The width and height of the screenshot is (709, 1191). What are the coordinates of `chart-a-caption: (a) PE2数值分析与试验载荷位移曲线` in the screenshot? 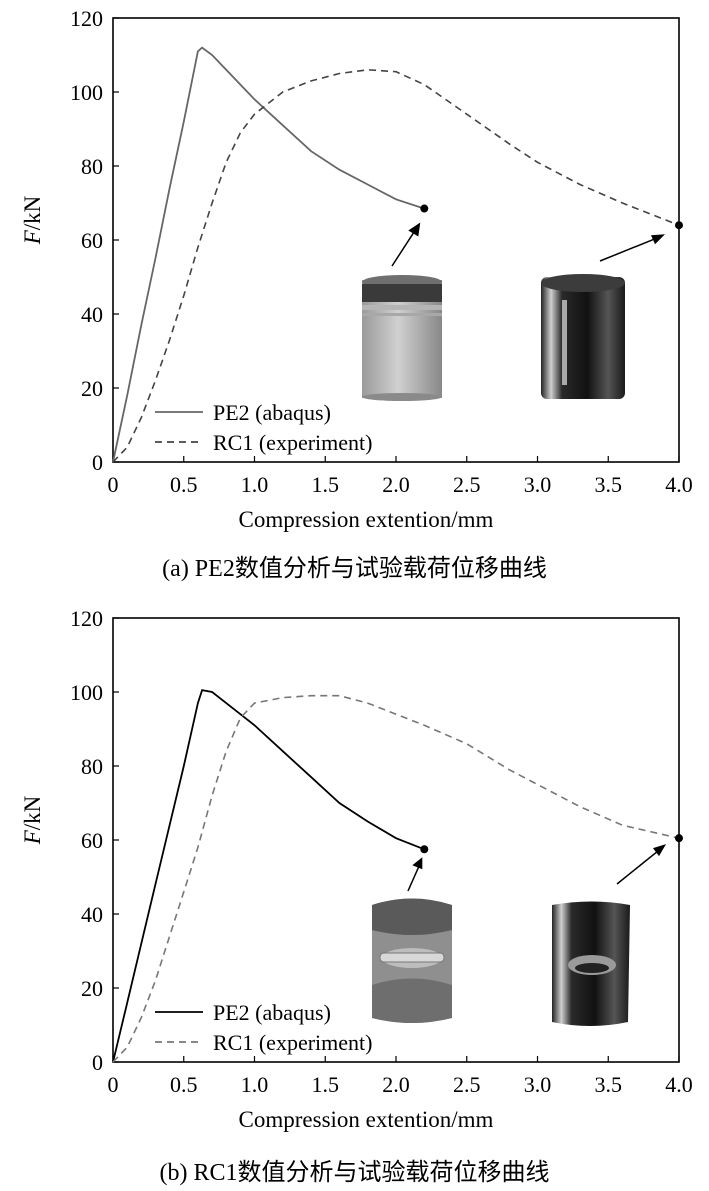 It's located at (354, 569).